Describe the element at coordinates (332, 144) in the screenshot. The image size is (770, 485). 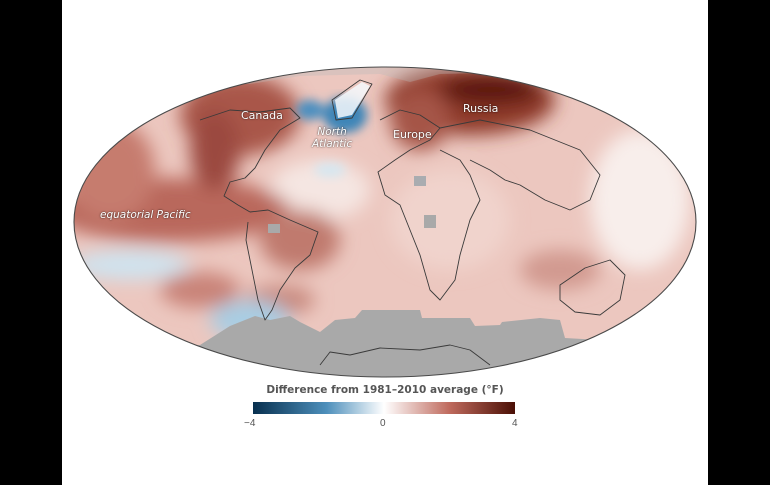
I see `north-atlantic-line2: Atlantic` at that location.